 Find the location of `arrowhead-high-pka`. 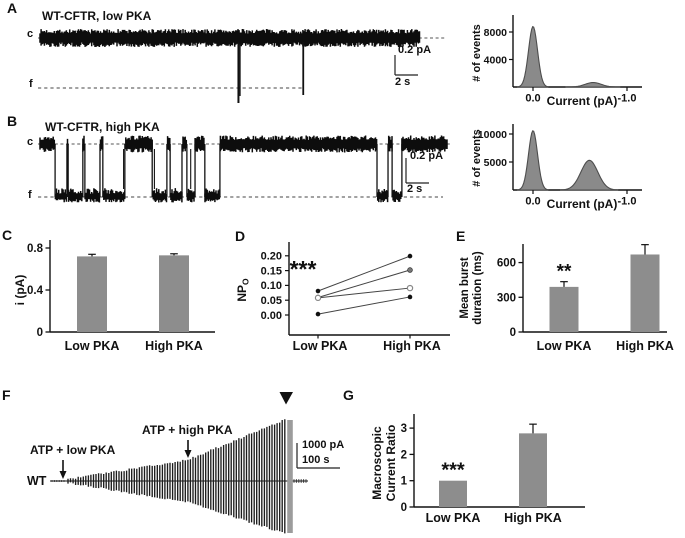

arrowhead-high-pka is located at coordinates (188, 454).